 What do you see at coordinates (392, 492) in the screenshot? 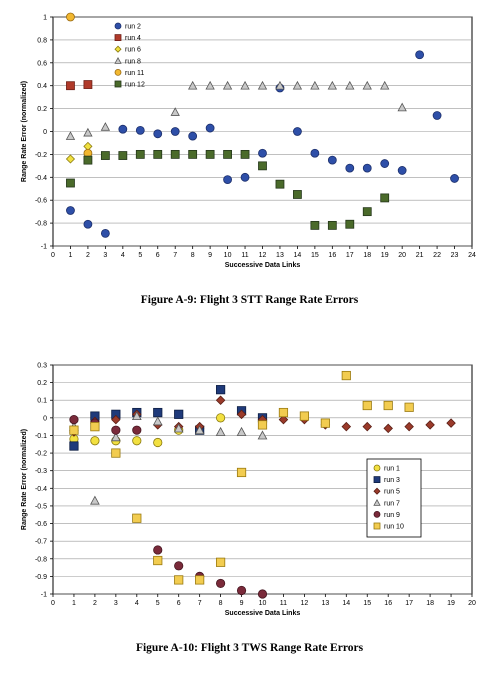
I see `legend-label: run 5` at bounding box center [392, 492].